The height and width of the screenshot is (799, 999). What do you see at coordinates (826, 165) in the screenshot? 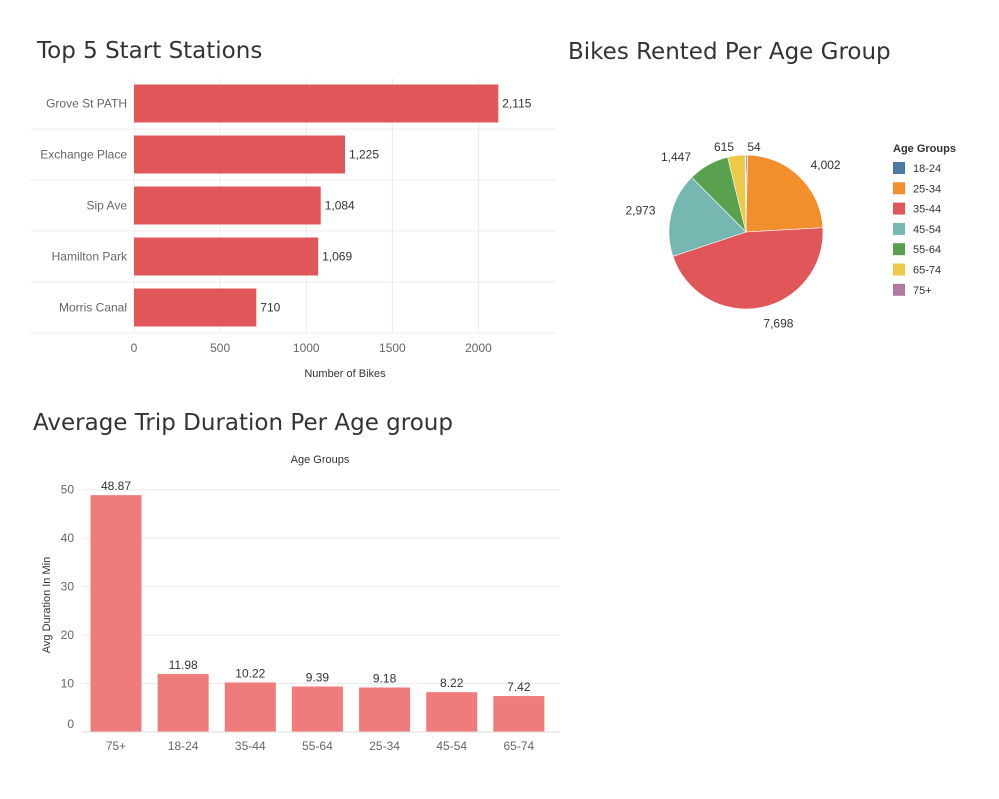
I see `pie-value-label: 4,002` at bounding box center [826, 165].